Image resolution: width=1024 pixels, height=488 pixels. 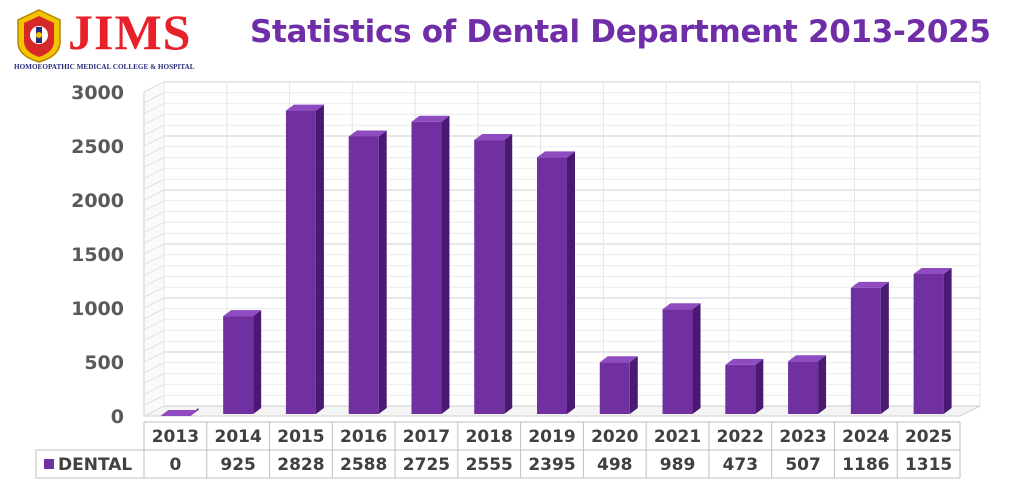 What do you see at coordinates (97, 309) in the screenshot?
I see `y-tick-label: 1000` at bounding box center [97, 309].